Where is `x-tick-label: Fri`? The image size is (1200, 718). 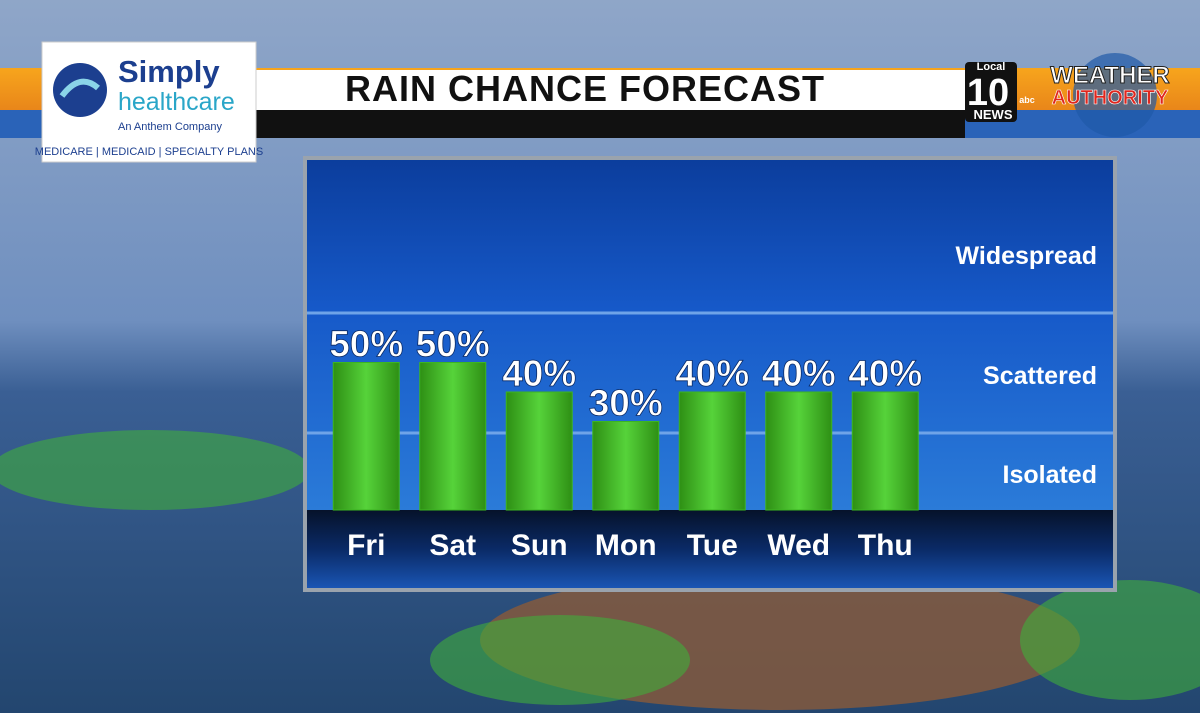 x-tick-label: Fri is located at coordinates (366, 545).